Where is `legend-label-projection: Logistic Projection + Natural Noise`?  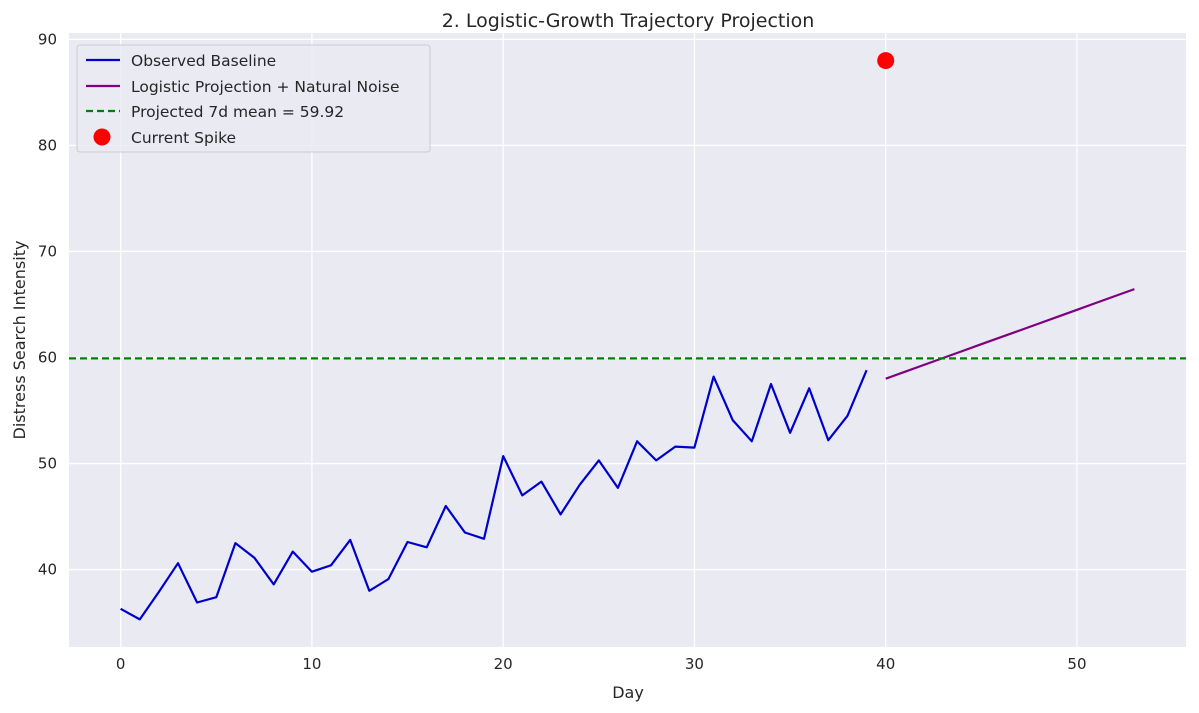
legend-label-projection: Logistic Projection + Natural Noise is located at coordinates (265, 87).